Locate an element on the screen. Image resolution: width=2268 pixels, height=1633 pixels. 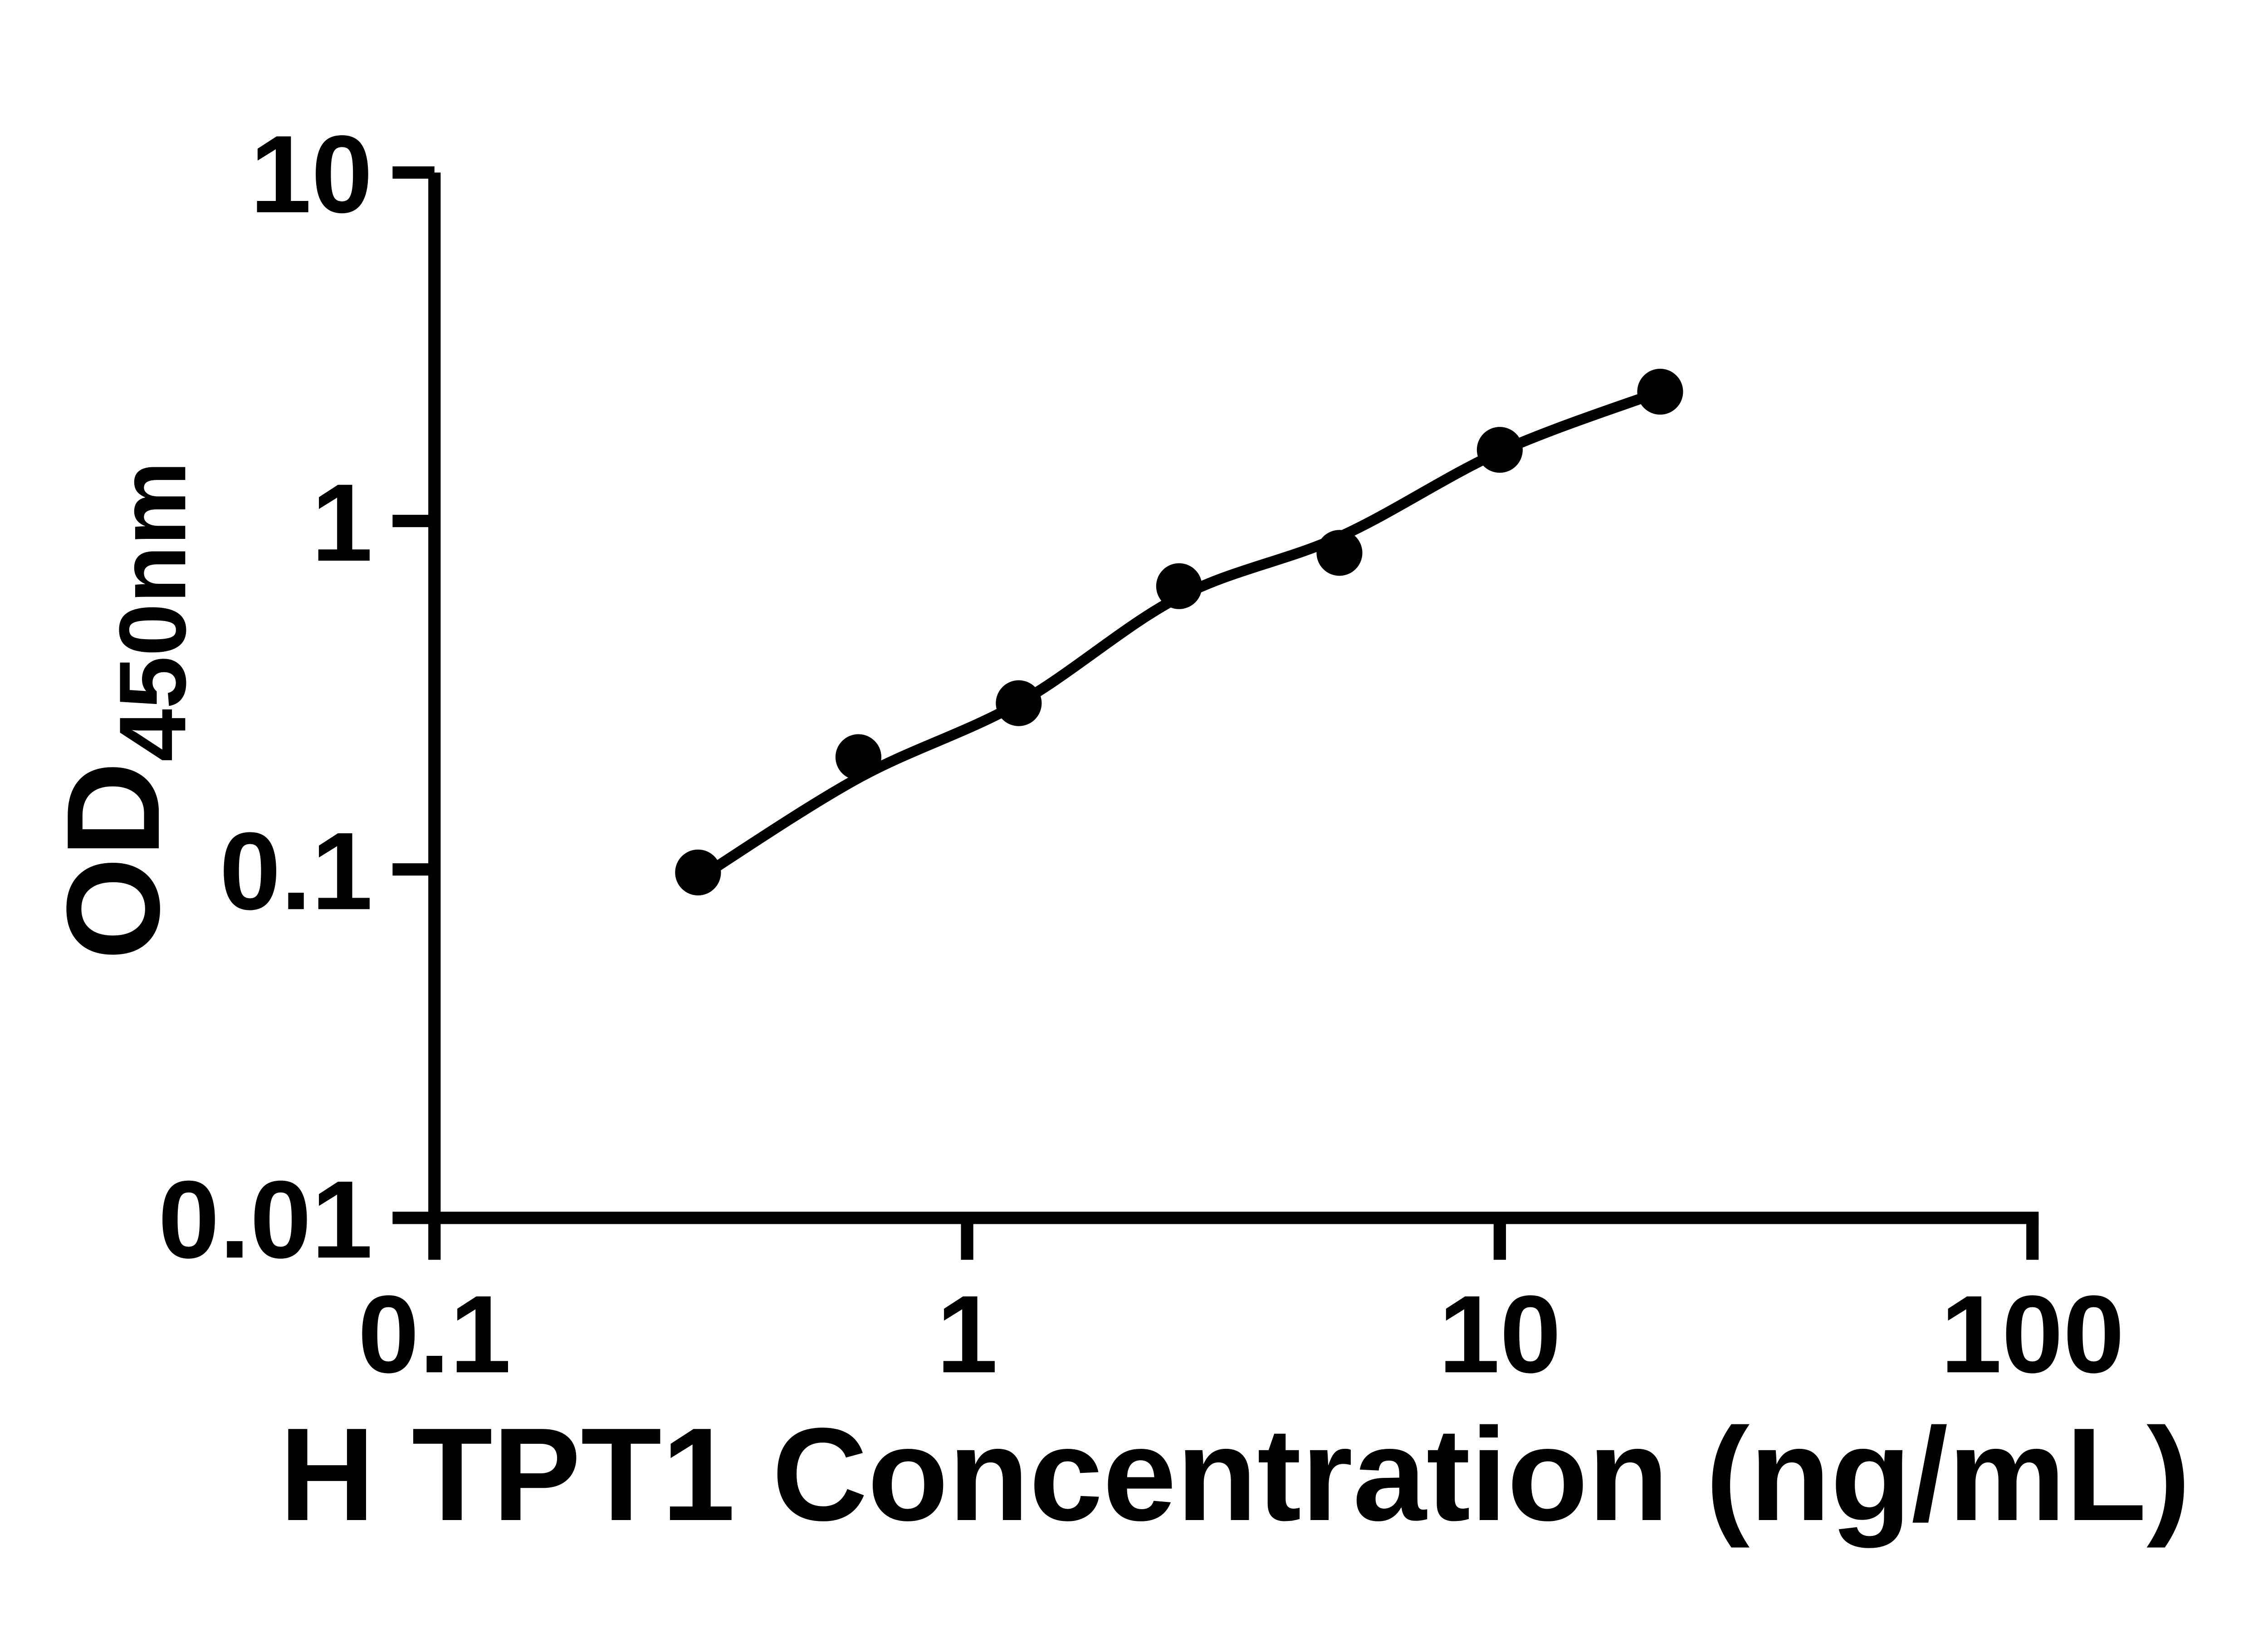
data-points-layer is located at coordinates (1179, 631).